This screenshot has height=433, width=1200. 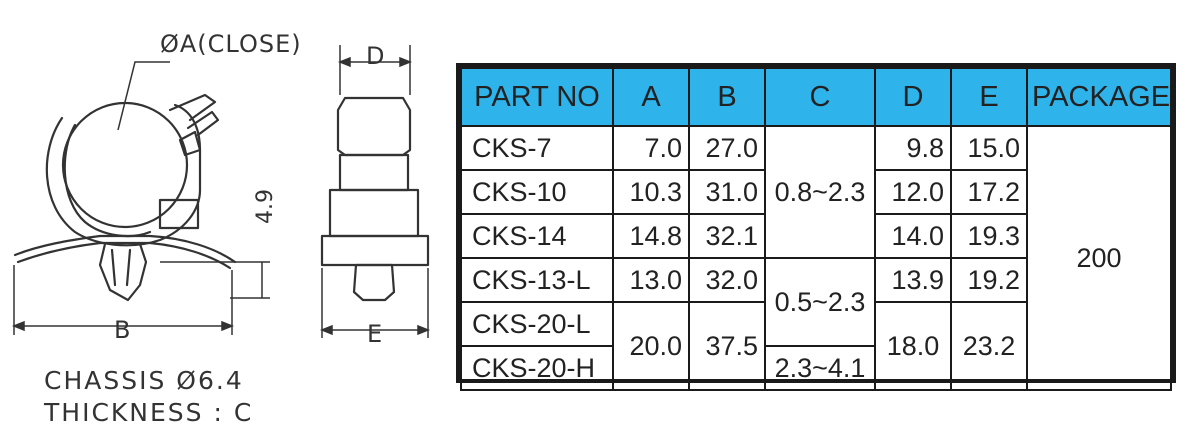 I want to click on b-cell: 32.0, so click(x=727, y=280).